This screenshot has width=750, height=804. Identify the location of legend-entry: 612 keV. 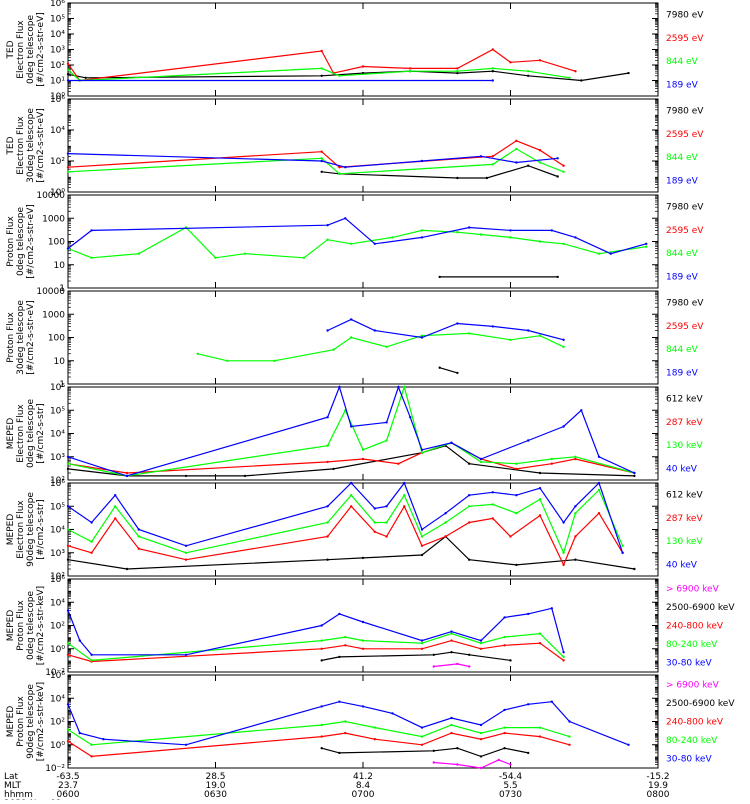
(684, 496).